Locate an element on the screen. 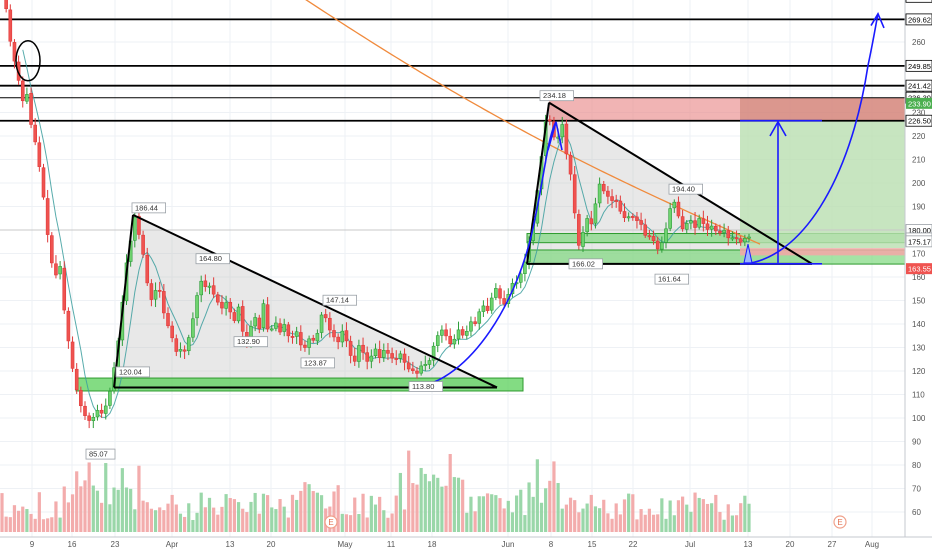 This screenshot has width=932, height=550. price-axis-tag-box is located at coordinates (919, 103).